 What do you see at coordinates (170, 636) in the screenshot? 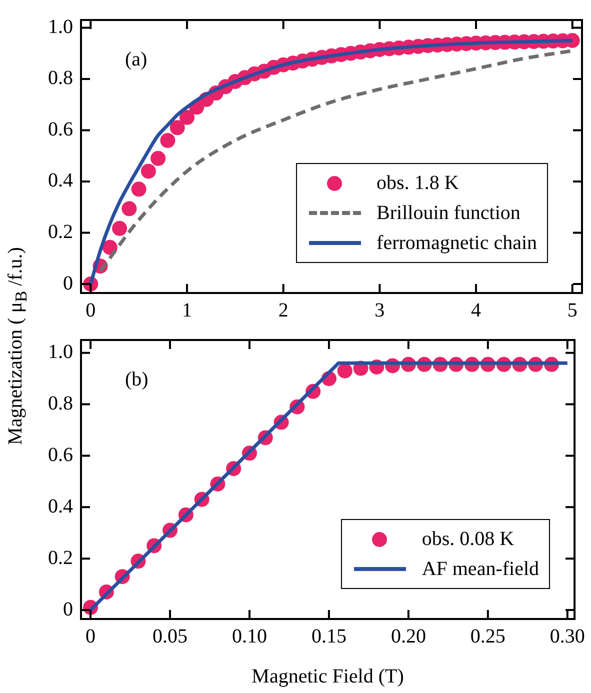
I see `x-tick-label: 0.05` at bounding box center [170, 636].